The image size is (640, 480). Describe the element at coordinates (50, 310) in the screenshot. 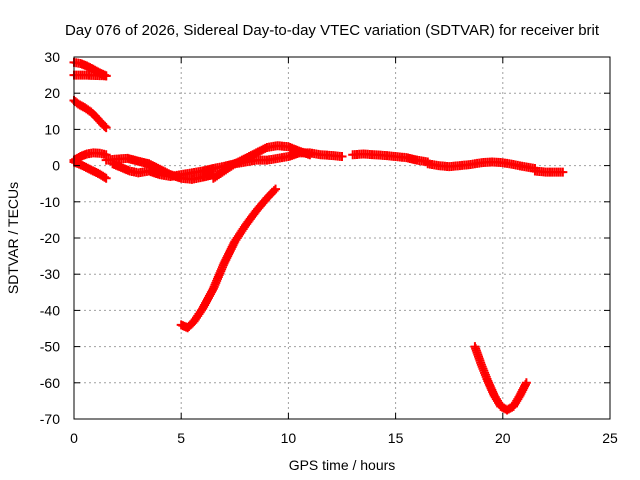

I see `y-tick-label: -40` at that location.